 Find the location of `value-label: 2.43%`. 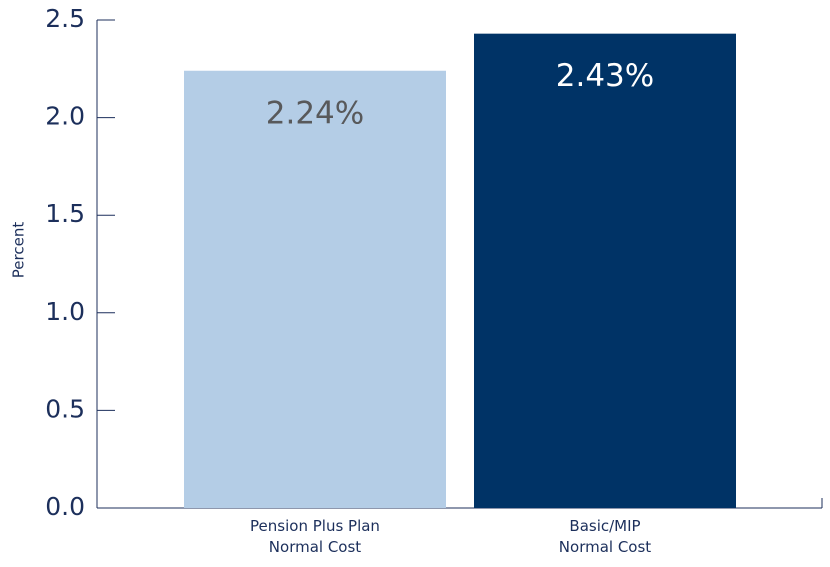

value-label: 2.43% is located at coordinates (605, 76).